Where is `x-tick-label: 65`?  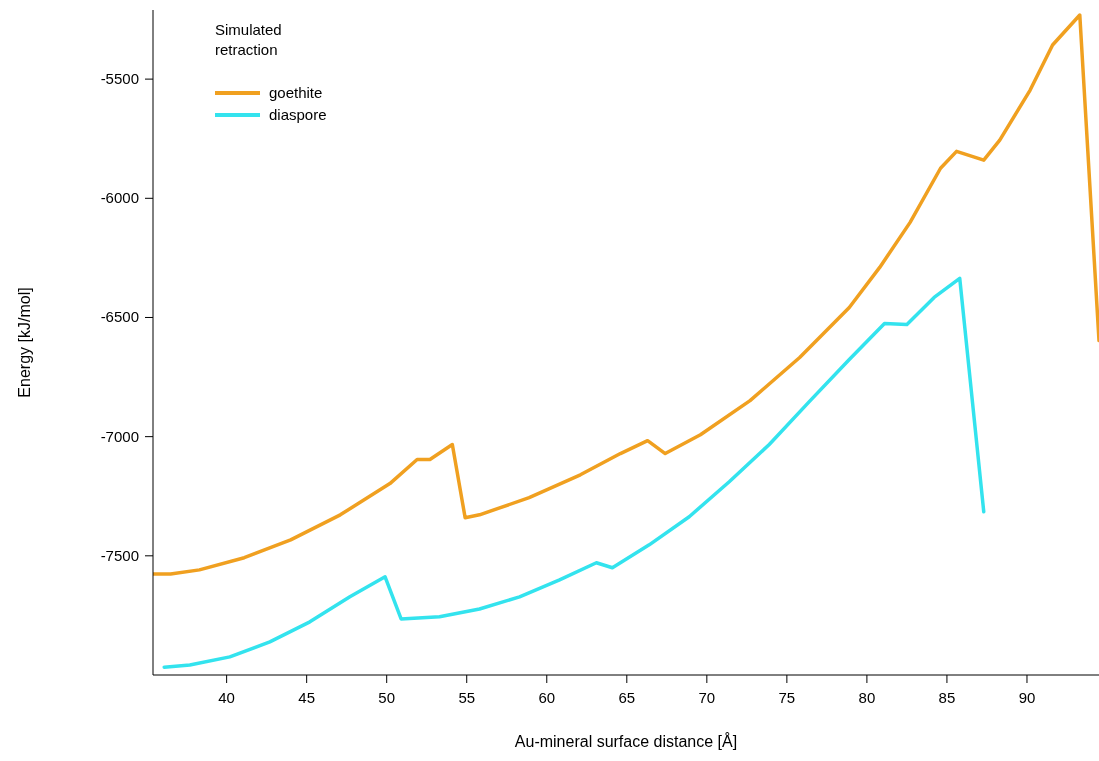
x-tick-label: 65 is located at coordinates (627, 697).